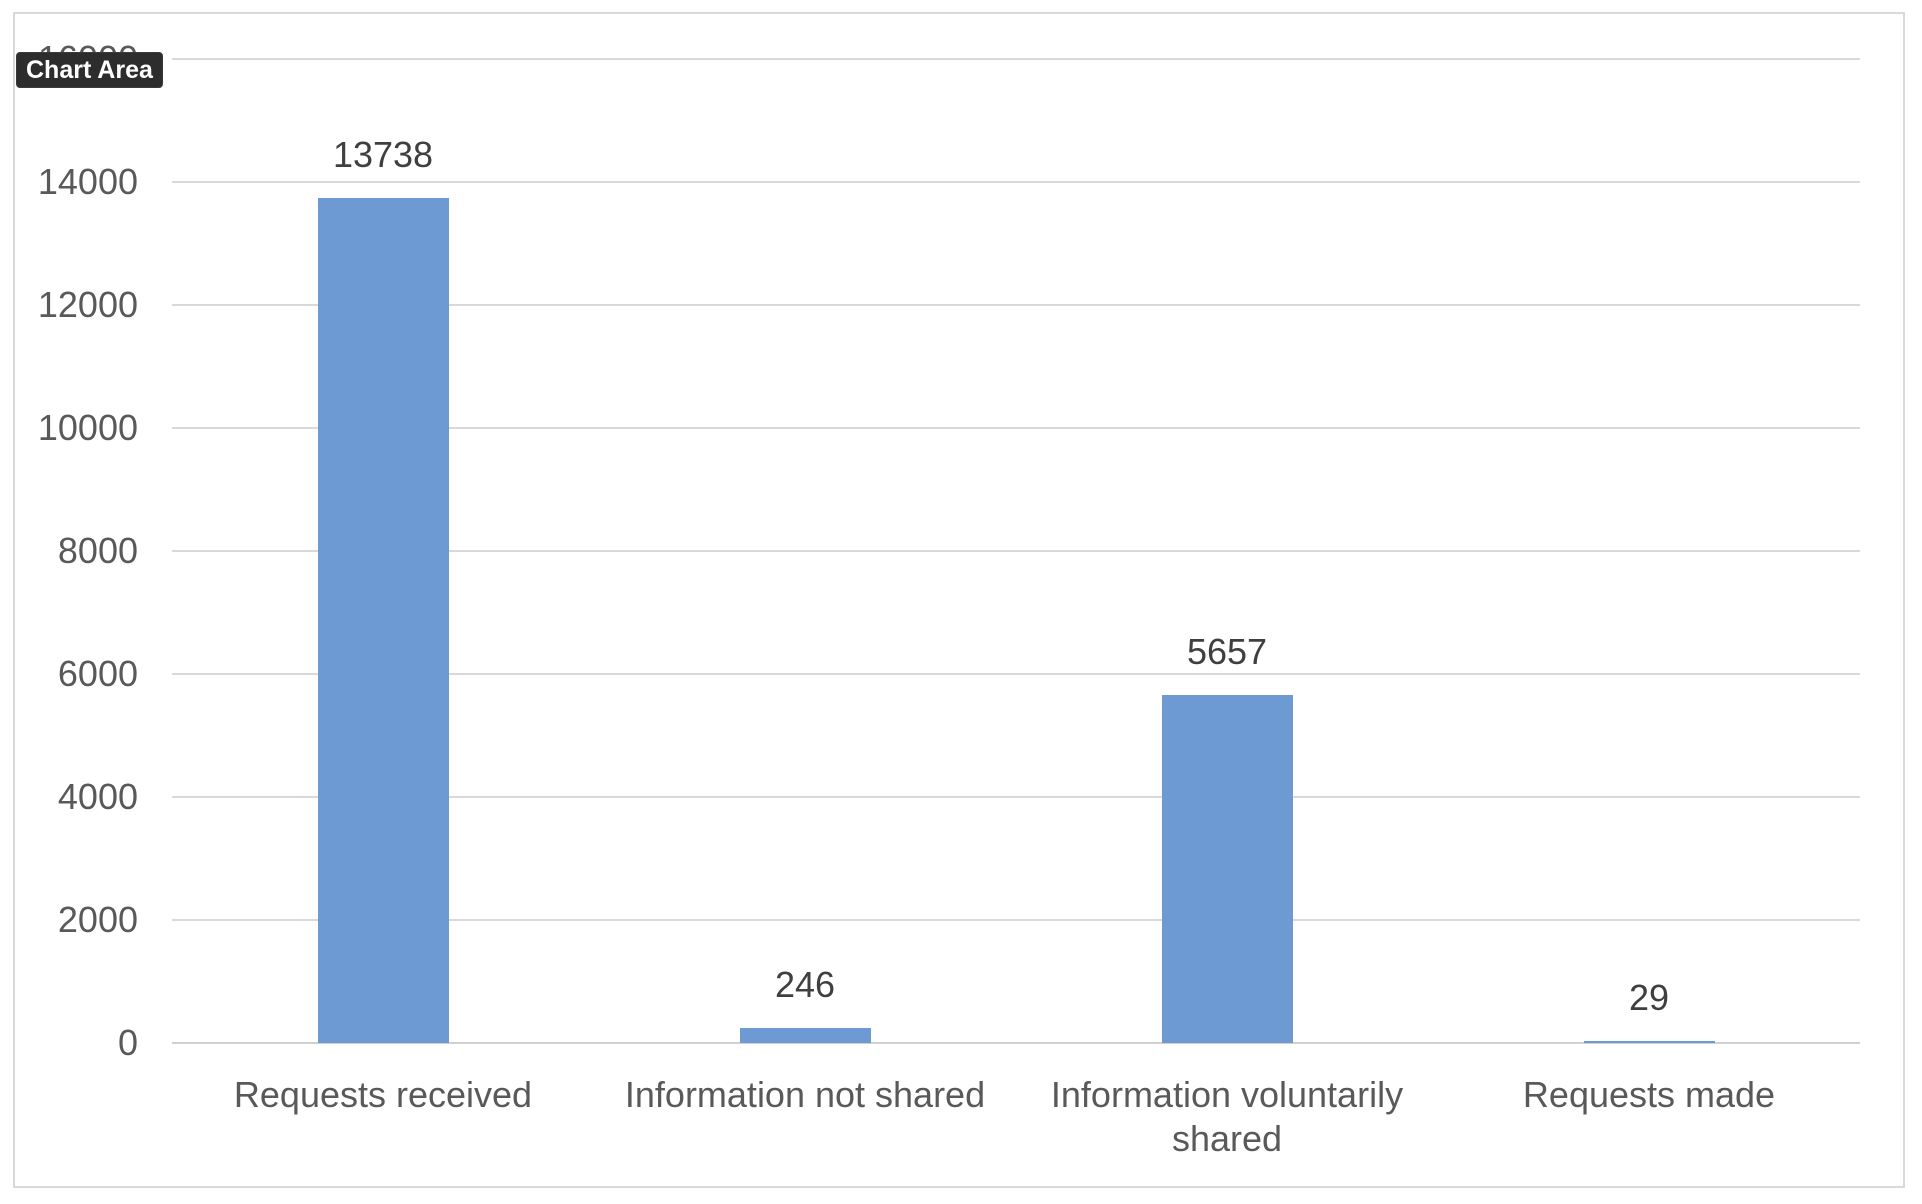 The height and width of the screenshot is (1204, 1922). Describe the element at coordinates (89, 70) in the screenshot. I see `chart-area-tooltip: Chart Area` at that location.